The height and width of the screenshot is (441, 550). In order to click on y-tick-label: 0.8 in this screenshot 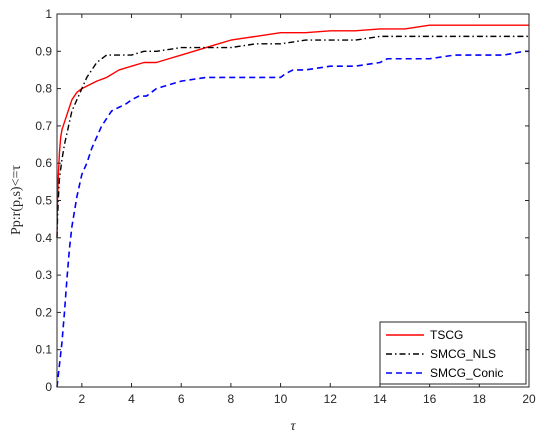, I will do `click(43, 89)`.